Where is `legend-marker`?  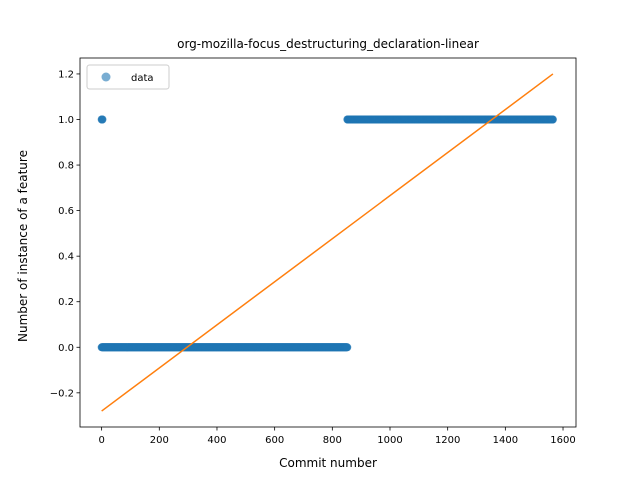
legend-marker is located at coordinates (106, 77).